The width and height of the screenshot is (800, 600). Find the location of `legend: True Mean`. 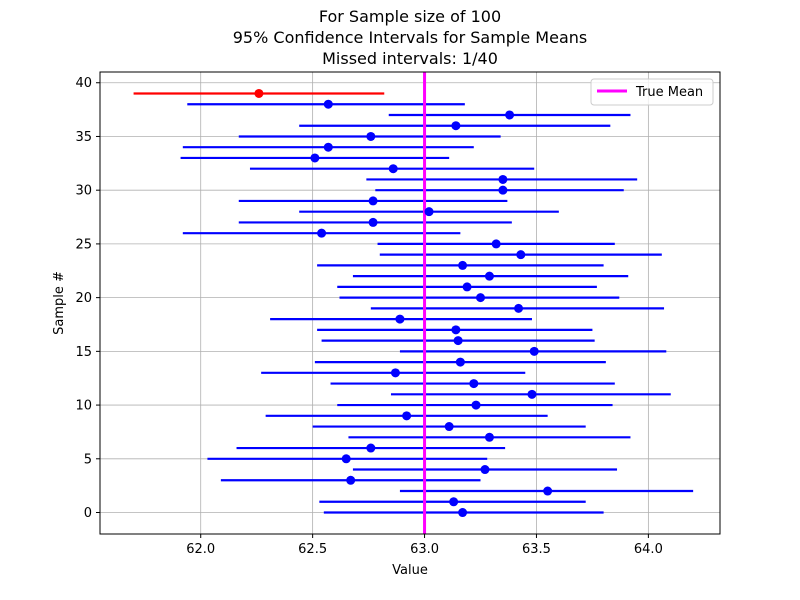

legend: True Mean is located at coordinates (652, 92).